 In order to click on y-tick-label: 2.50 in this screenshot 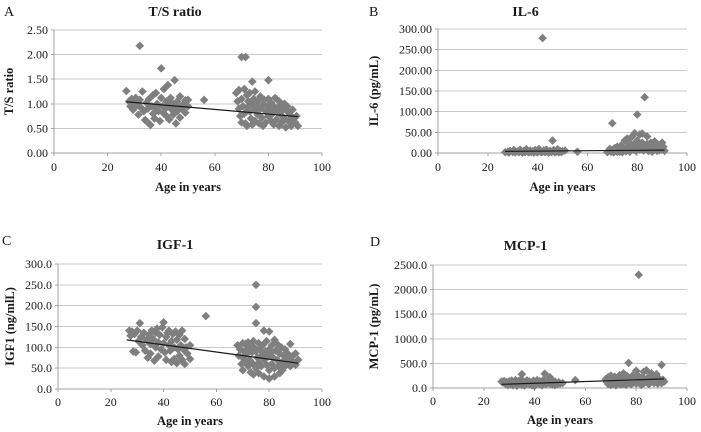, I will do `click(37, 30)`.